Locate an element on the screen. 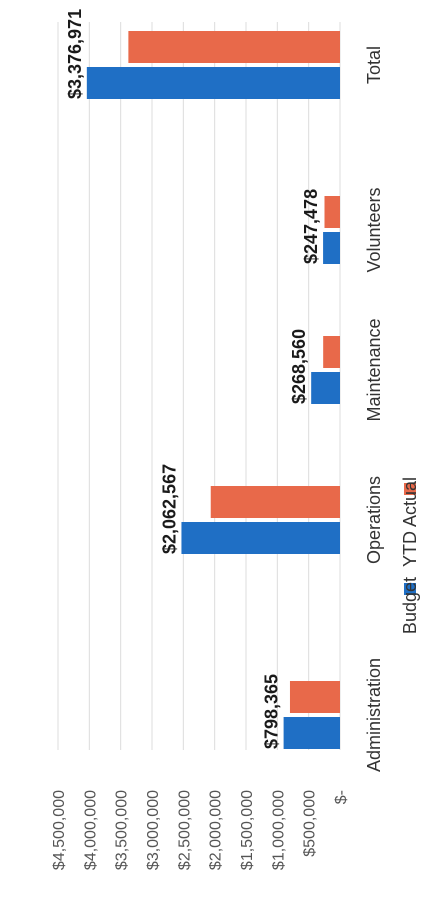 The height and width of the screenshot is (919, 438). value-tick-label: $2,500,000 is located at coordinates (184, 830).